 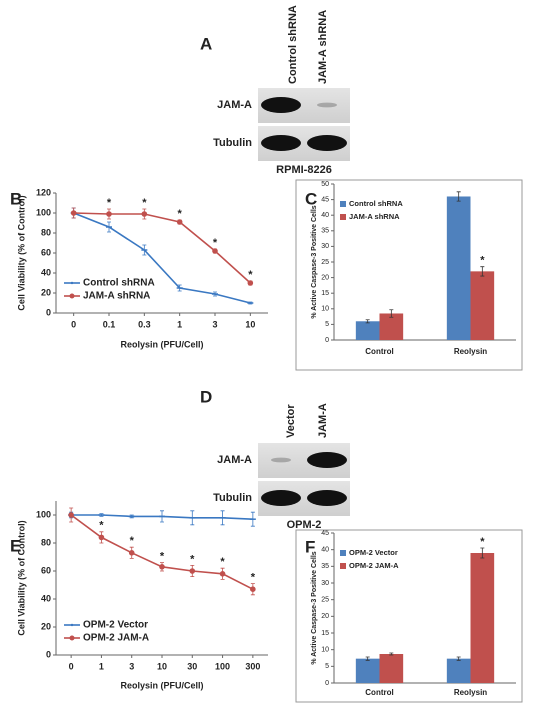 I want to click on y-tick-label: 40, so click(x=46, y=598).